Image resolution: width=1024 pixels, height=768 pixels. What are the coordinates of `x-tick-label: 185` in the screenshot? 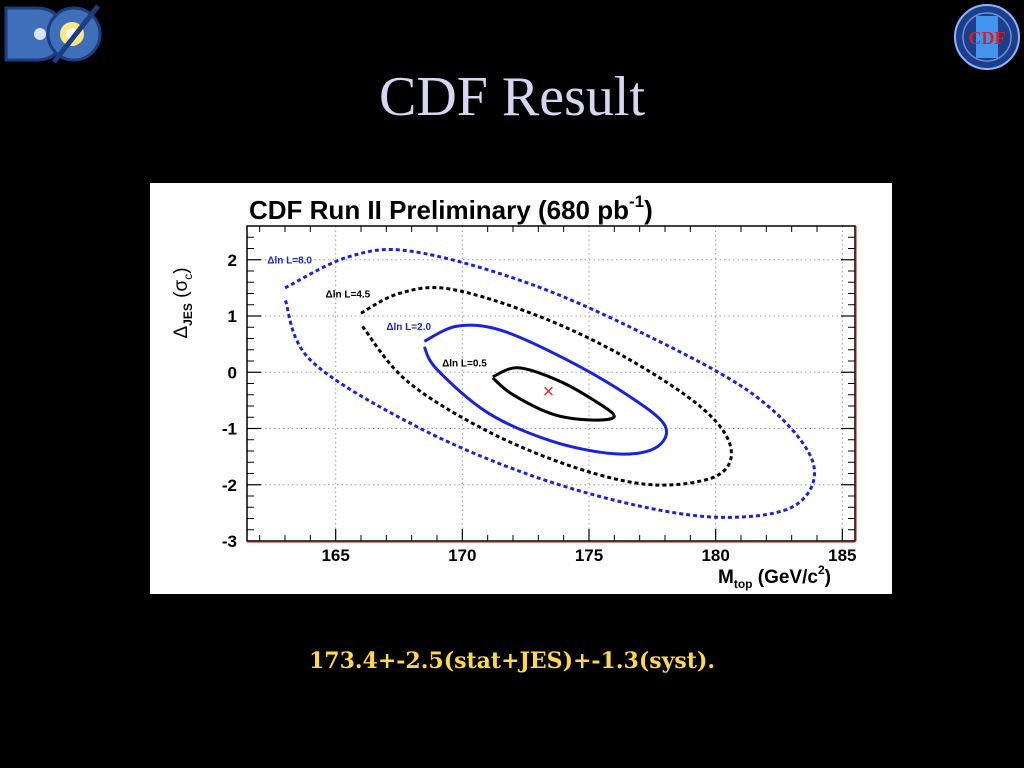 It's located at (842, 555).